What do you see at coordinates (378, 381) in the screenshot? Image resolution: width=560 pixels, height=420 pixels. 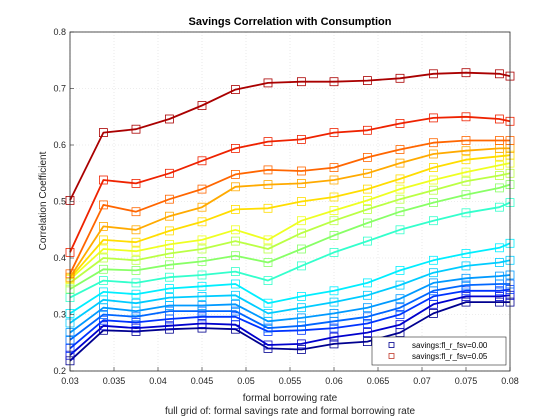 I see `x-tick-label: 0.065` at bounding box center [378, 381].